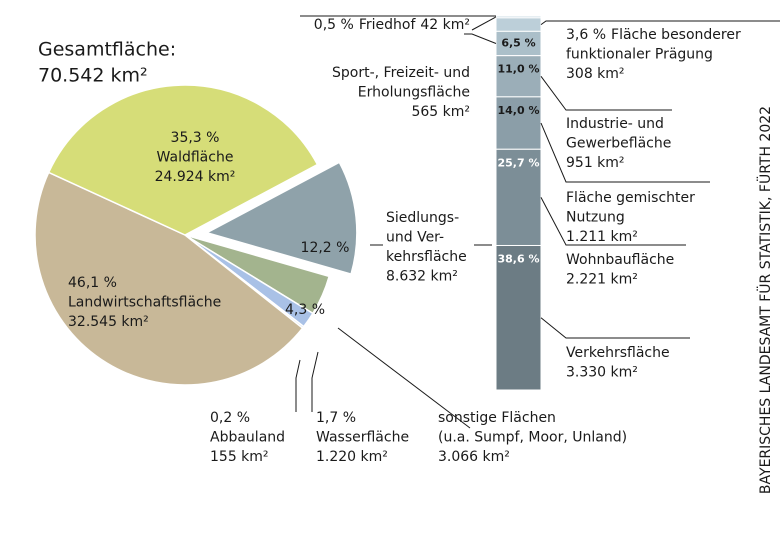  What do you see at coordinates (336, 418) in the screenshot?
I see `slice-label: 1,7 %` at bounding box center [336, 418].